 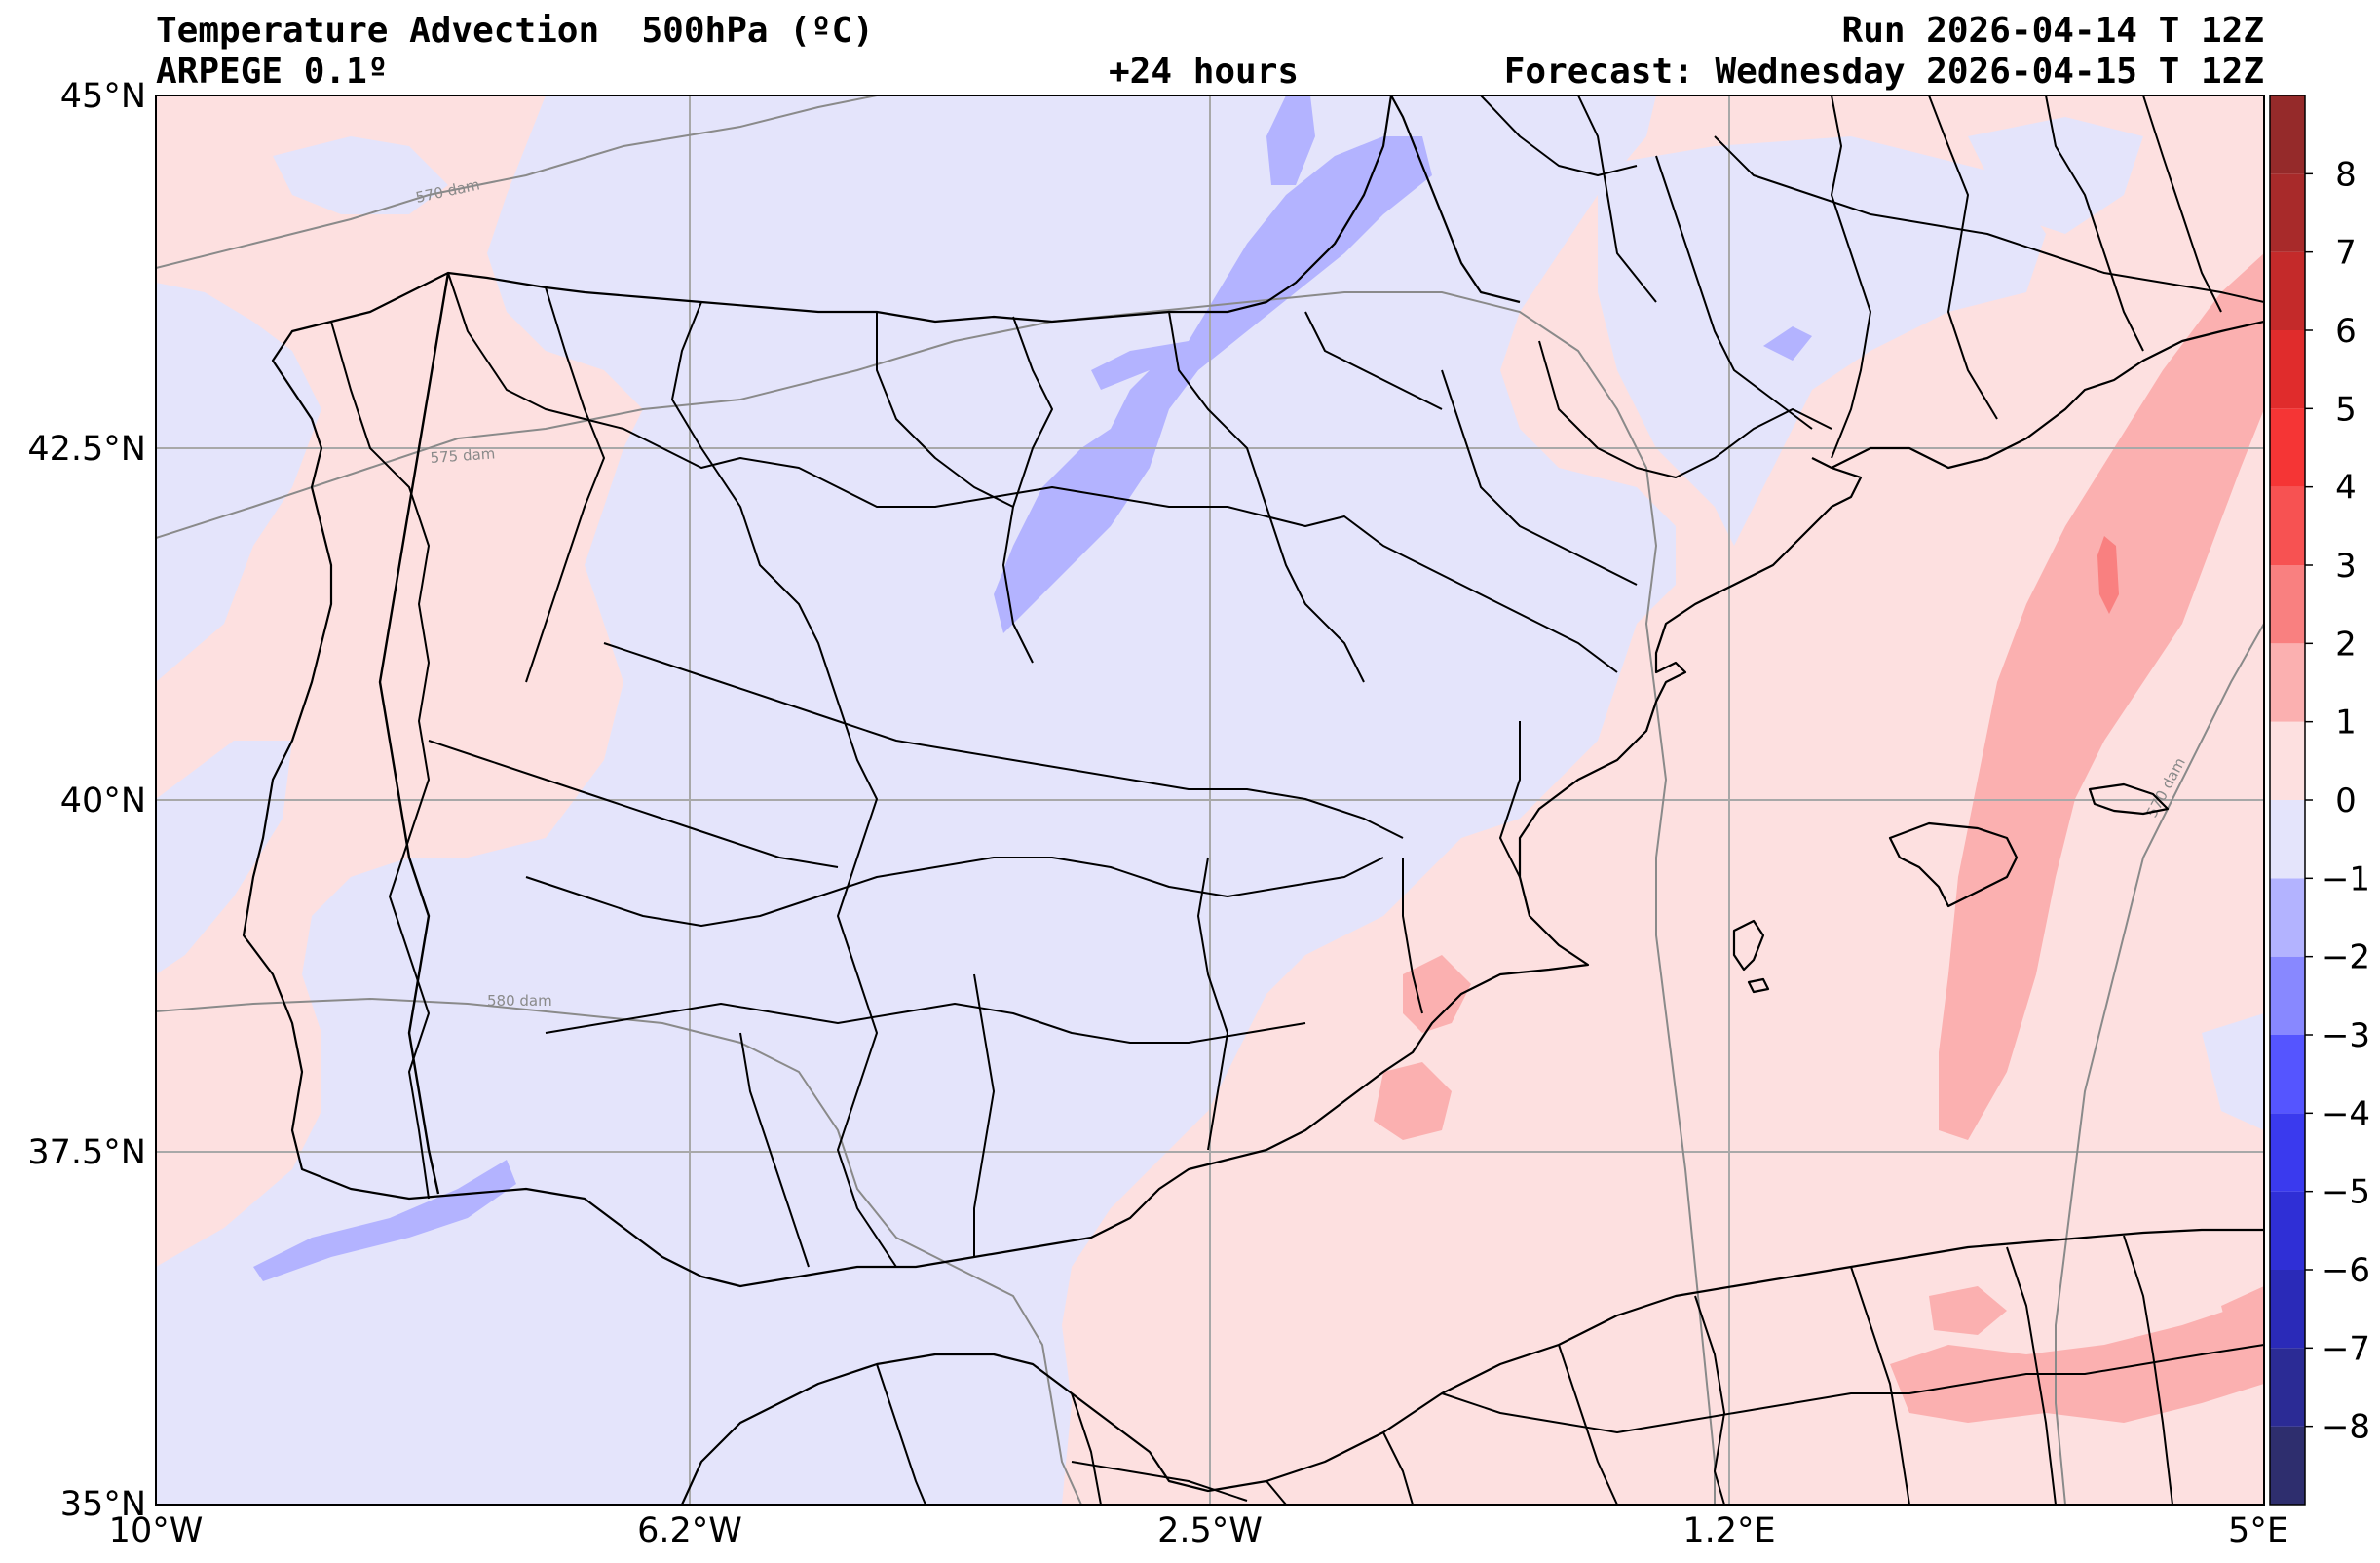 I want to click on warm-core-spot, so click(x=2108, y=575).